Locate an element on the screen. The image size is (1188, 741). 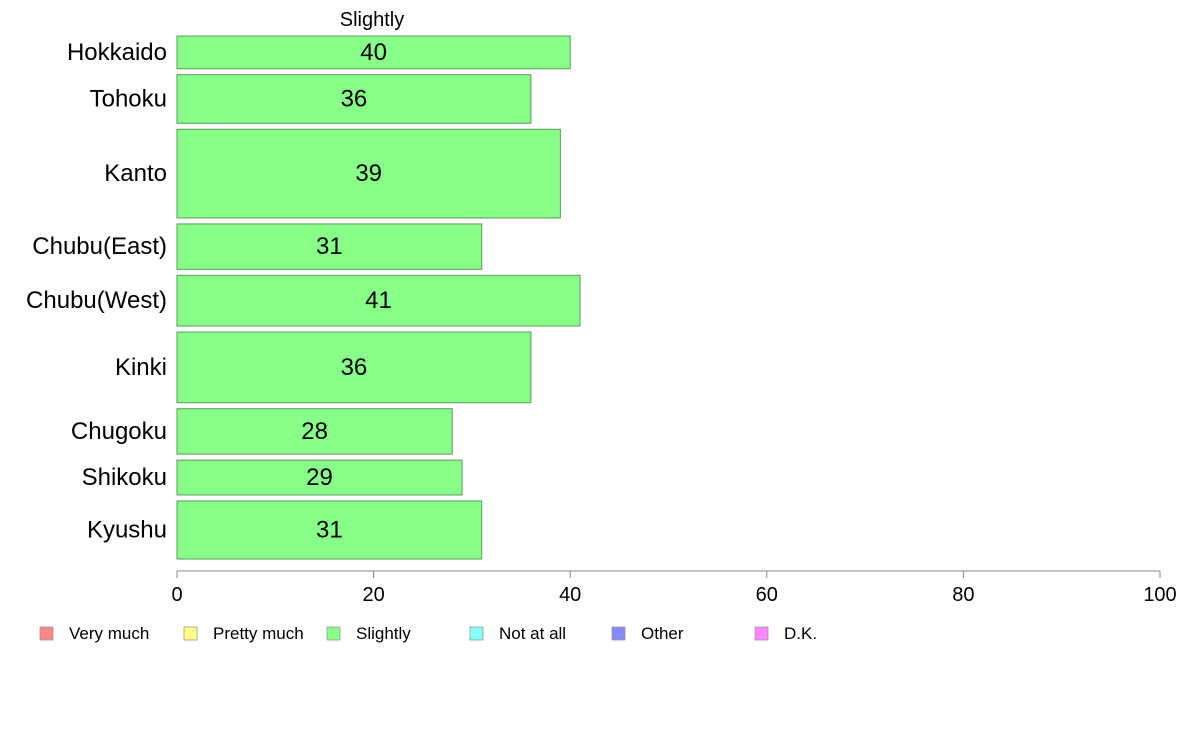
legend-item-not-at-all: Not at all is located at coordinates (517, 633).